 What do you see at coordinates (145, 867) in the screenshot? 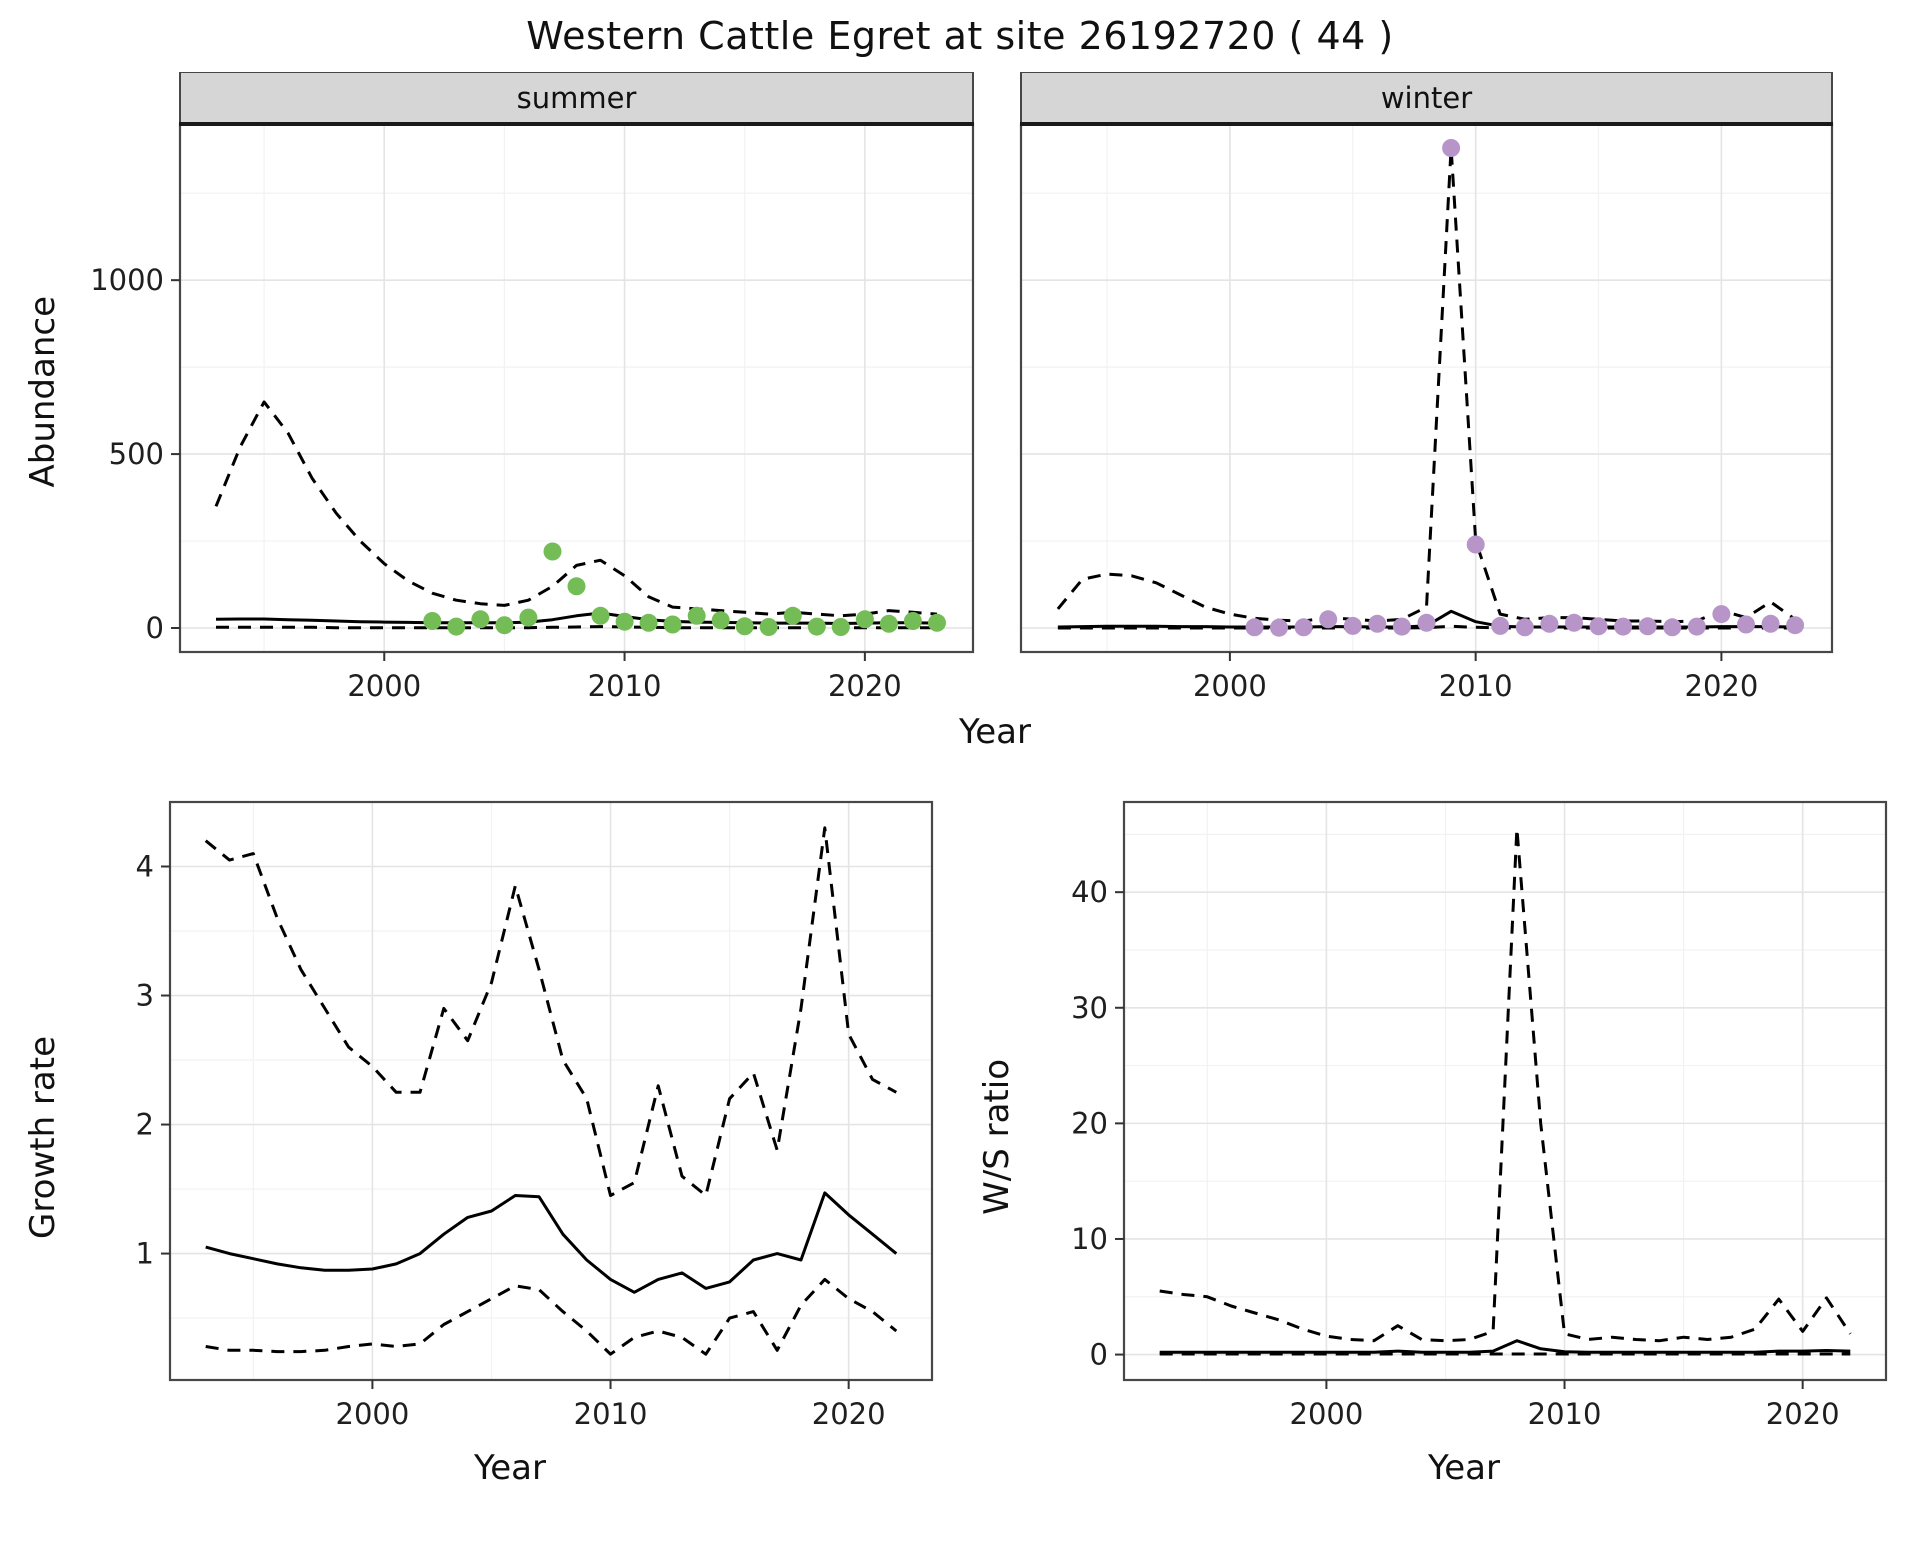
I see `svg-text: 4` at bounding box center [145, 867].